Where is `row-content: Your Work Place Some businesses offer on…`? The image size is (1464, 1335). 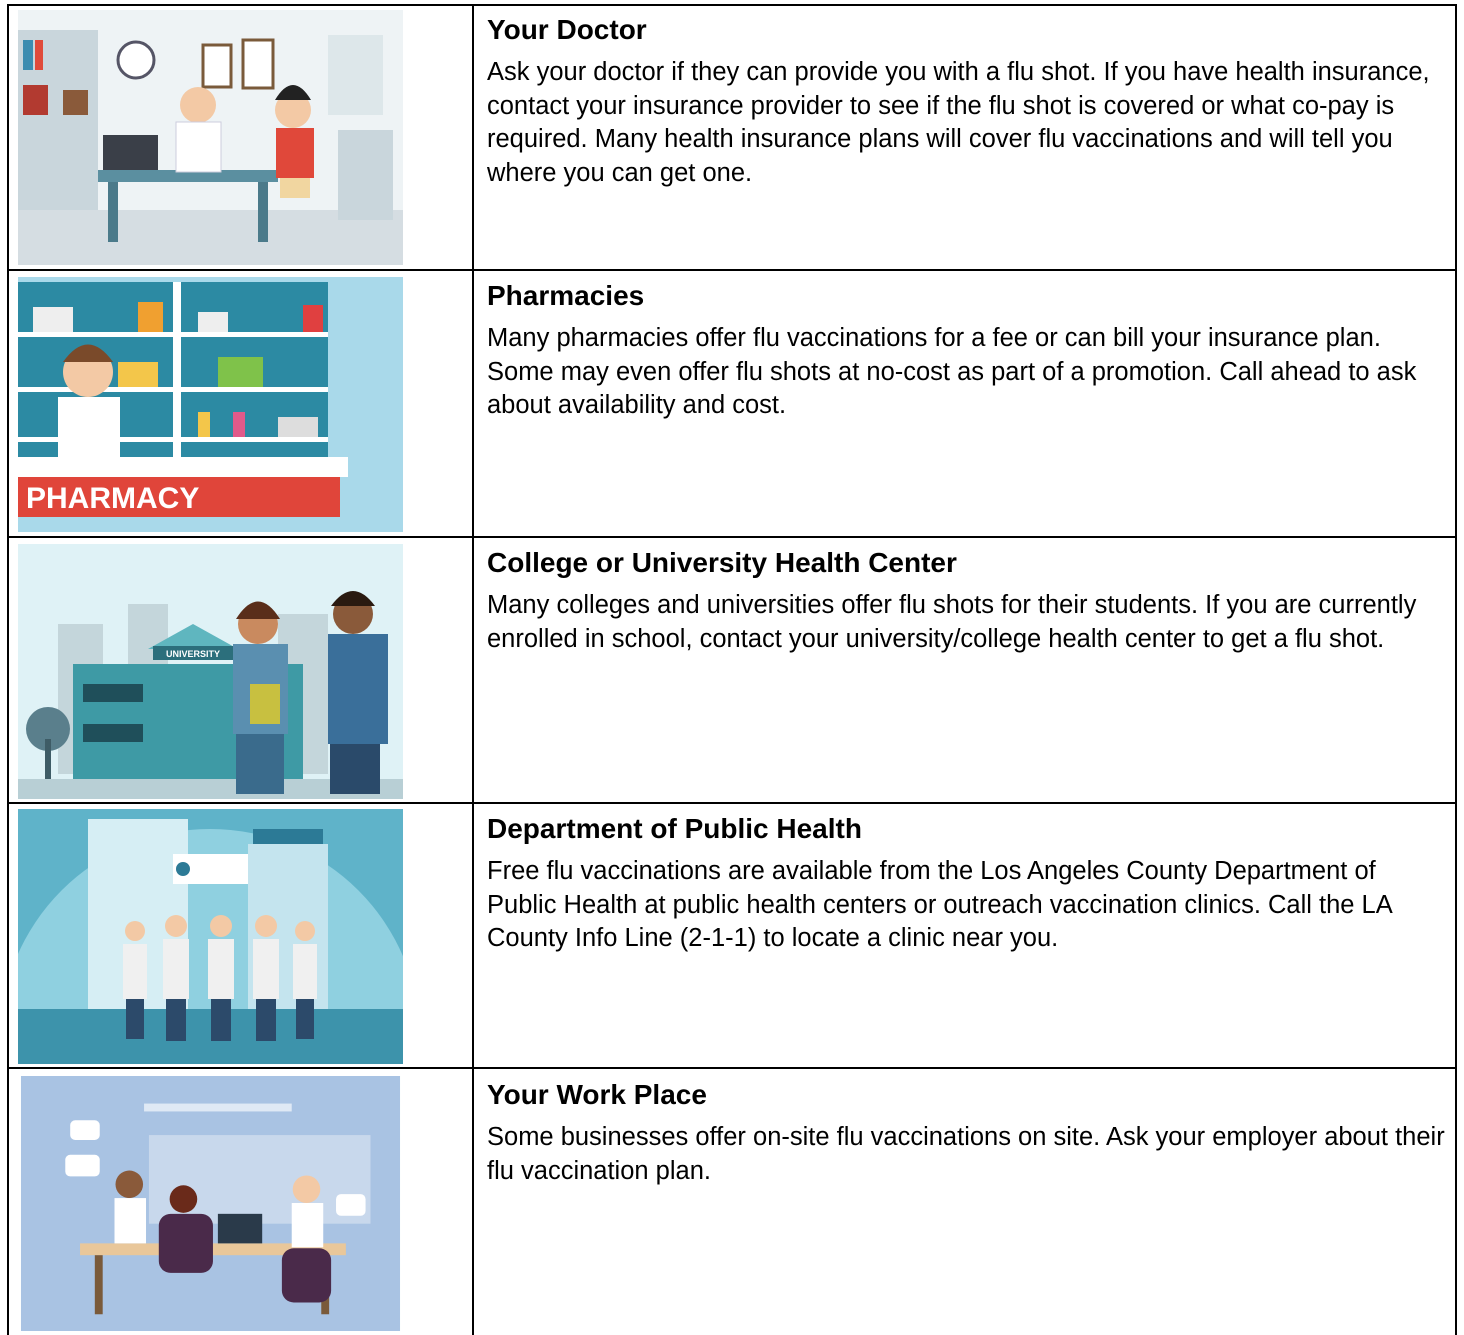
row-content: Your Work Place Some businesses offer on… is located at coordinates (967, 1131).